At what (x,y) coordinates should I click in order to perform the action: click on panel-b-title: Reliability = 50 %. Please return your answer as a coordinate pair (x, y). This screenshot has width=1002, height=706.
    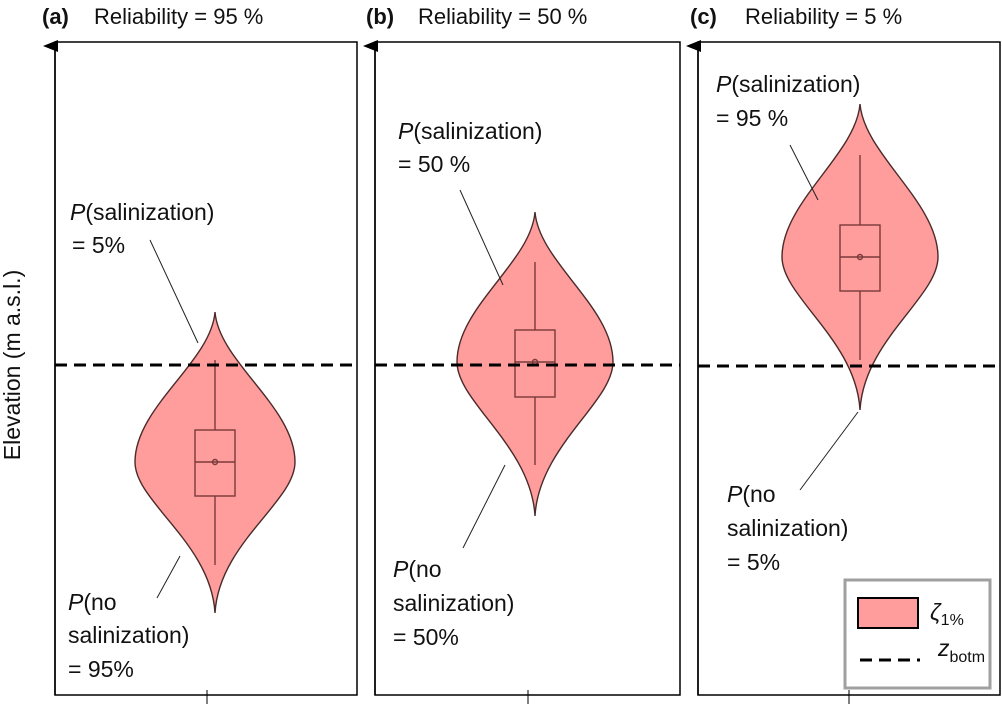
    Looking at the image, I should click on (502, 16).